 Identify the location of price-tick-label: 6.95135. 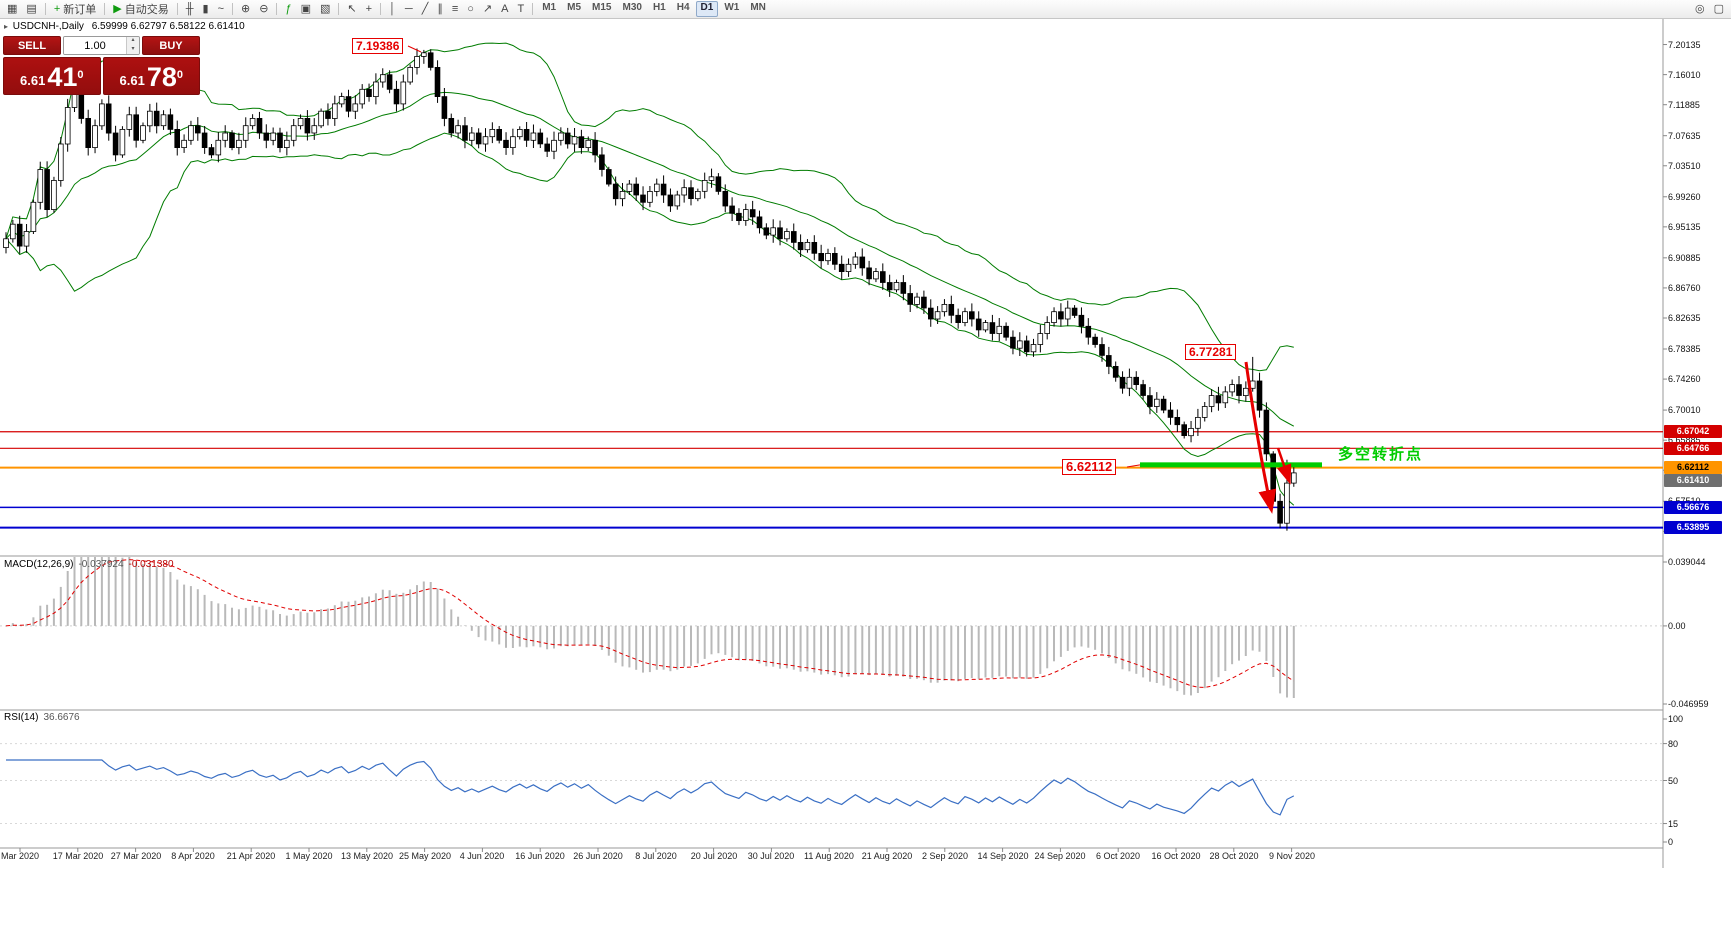
(1684, 227).